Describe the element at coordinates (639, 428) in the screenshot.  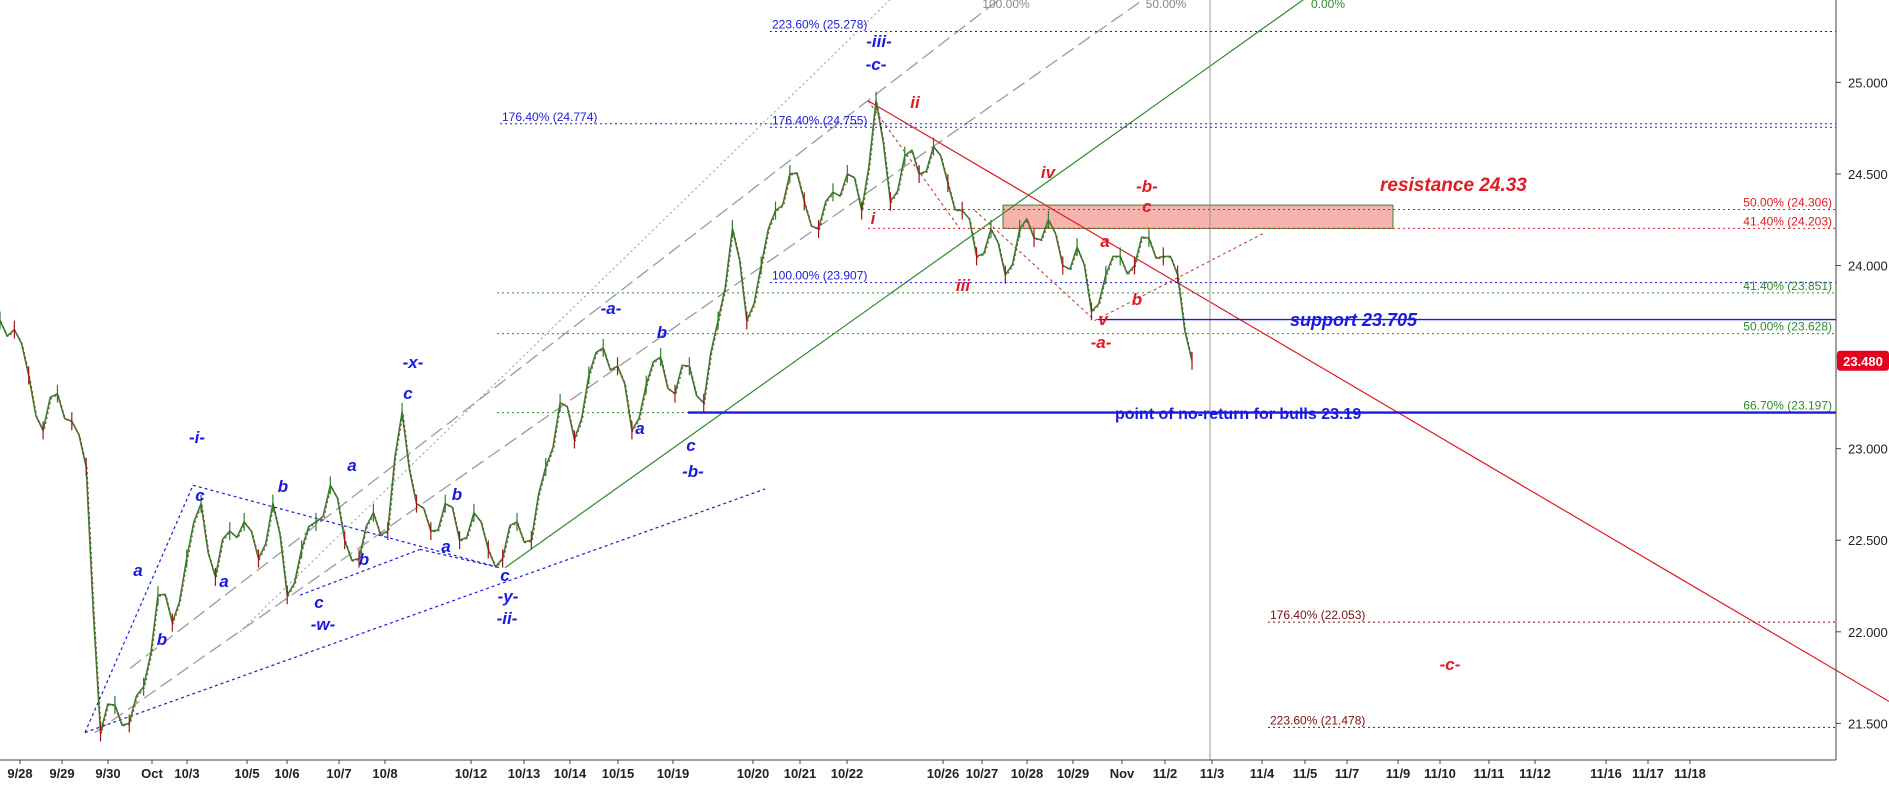
I see `wave-label-19: a` at that location.